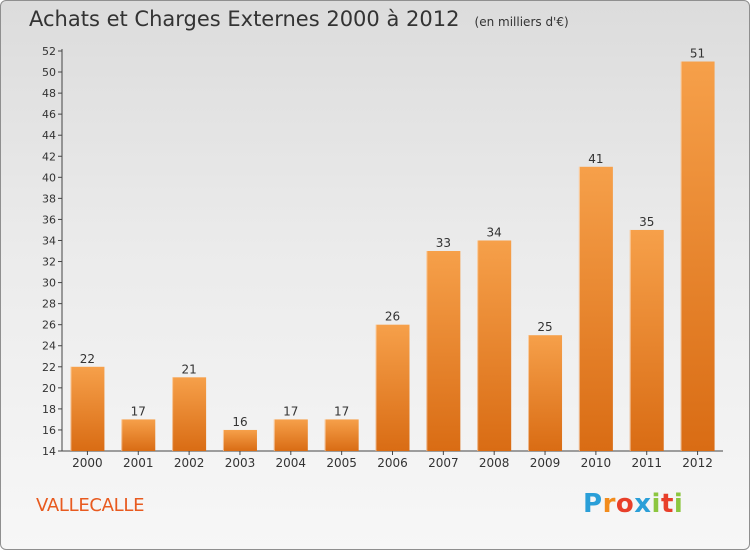 The height and width of the screenshot is (550, 750). I want to click on logo-letter: r, so click(609, 504).